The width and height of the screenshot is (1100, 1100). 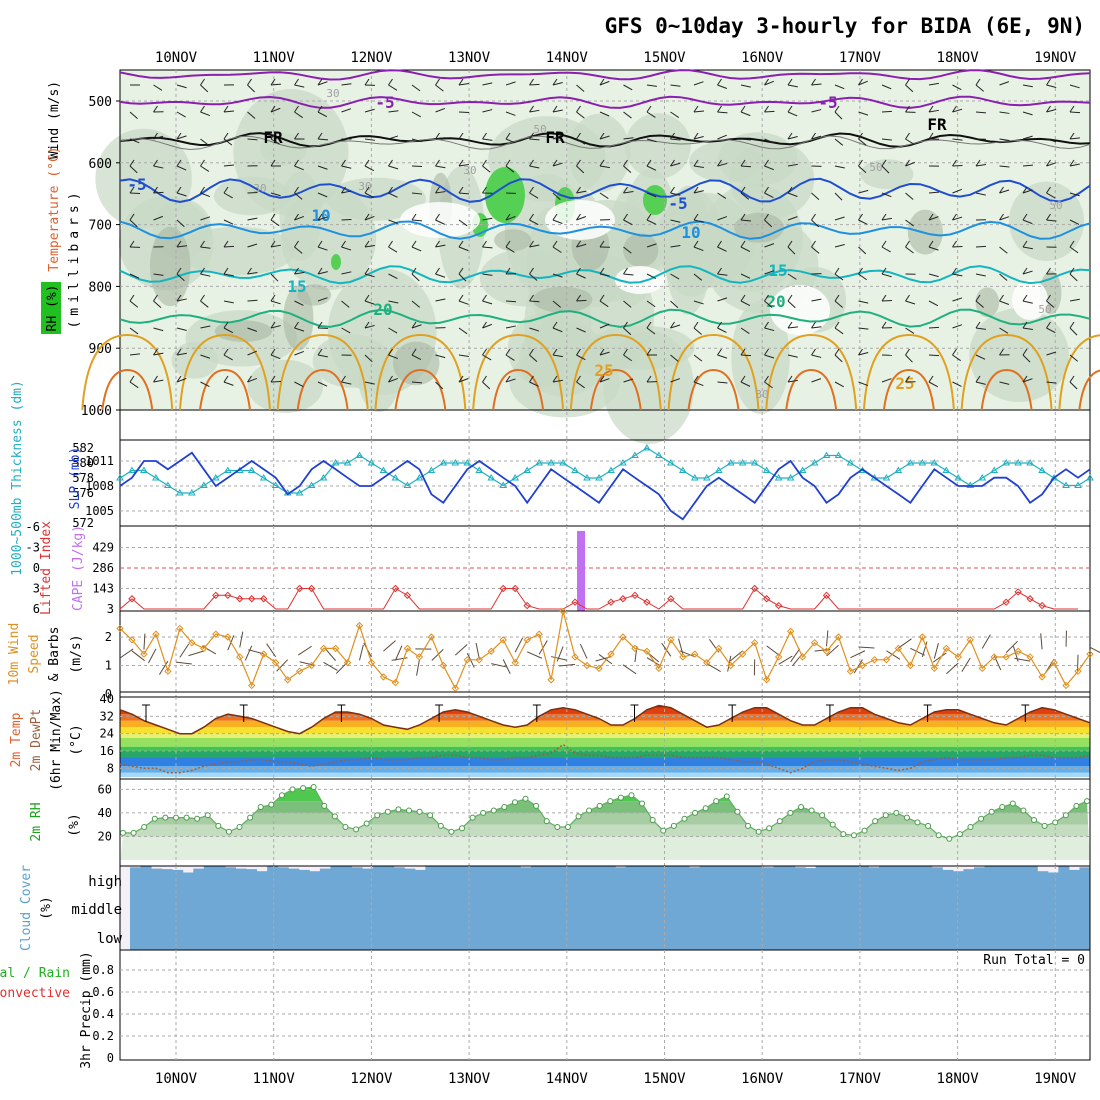 What do you see at coordinates (602, 654) in the screenshot?
I see `wind10-panel: 2 1 0` at bounding box center [602, 654].